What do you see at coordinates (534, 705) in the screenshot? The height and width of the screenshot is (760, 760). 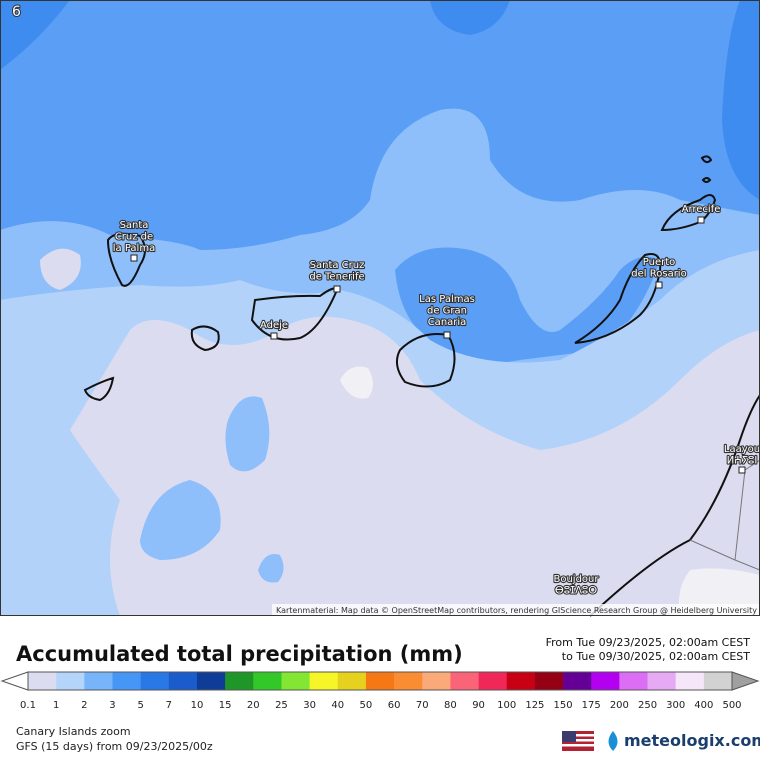 I see `tick-label: 125` at bounding box center [534, 705].